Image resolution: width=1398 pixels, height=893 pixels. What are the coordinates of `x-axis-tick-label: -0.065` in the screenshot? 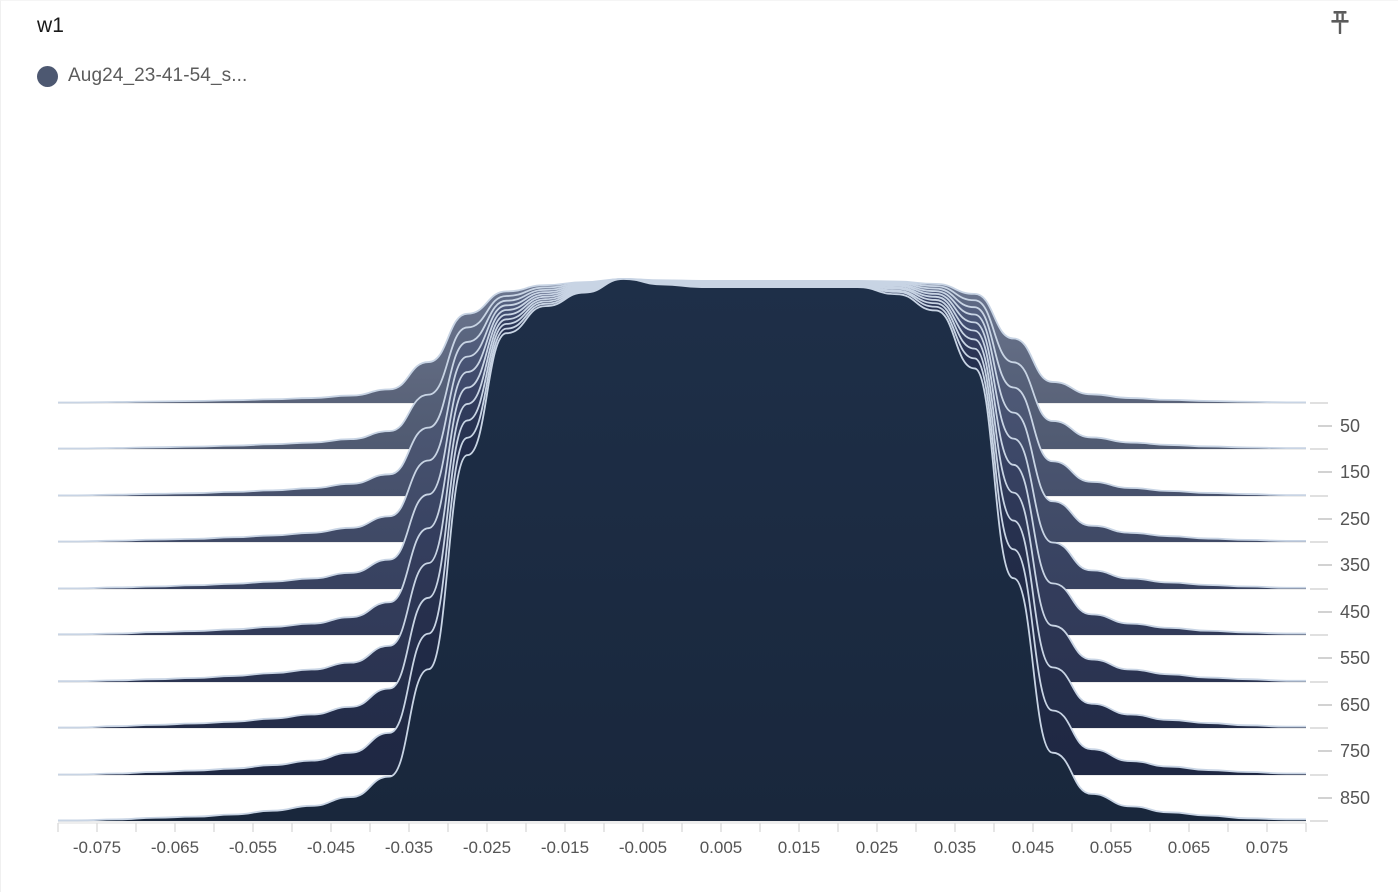 It's located at (175, 847).